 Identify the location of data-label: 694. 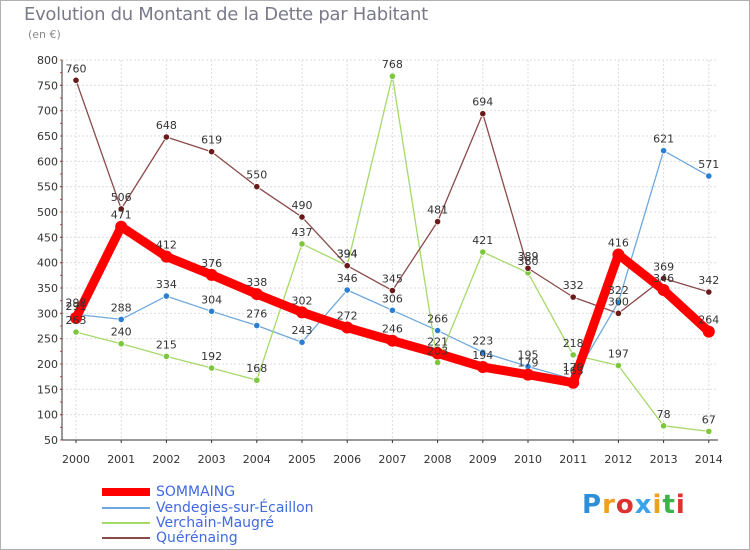
(482, 102).